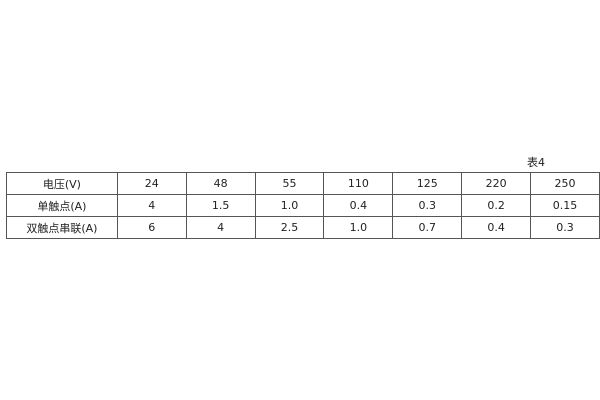  I want to click on table-cell: 2.5, so click(289, 227).